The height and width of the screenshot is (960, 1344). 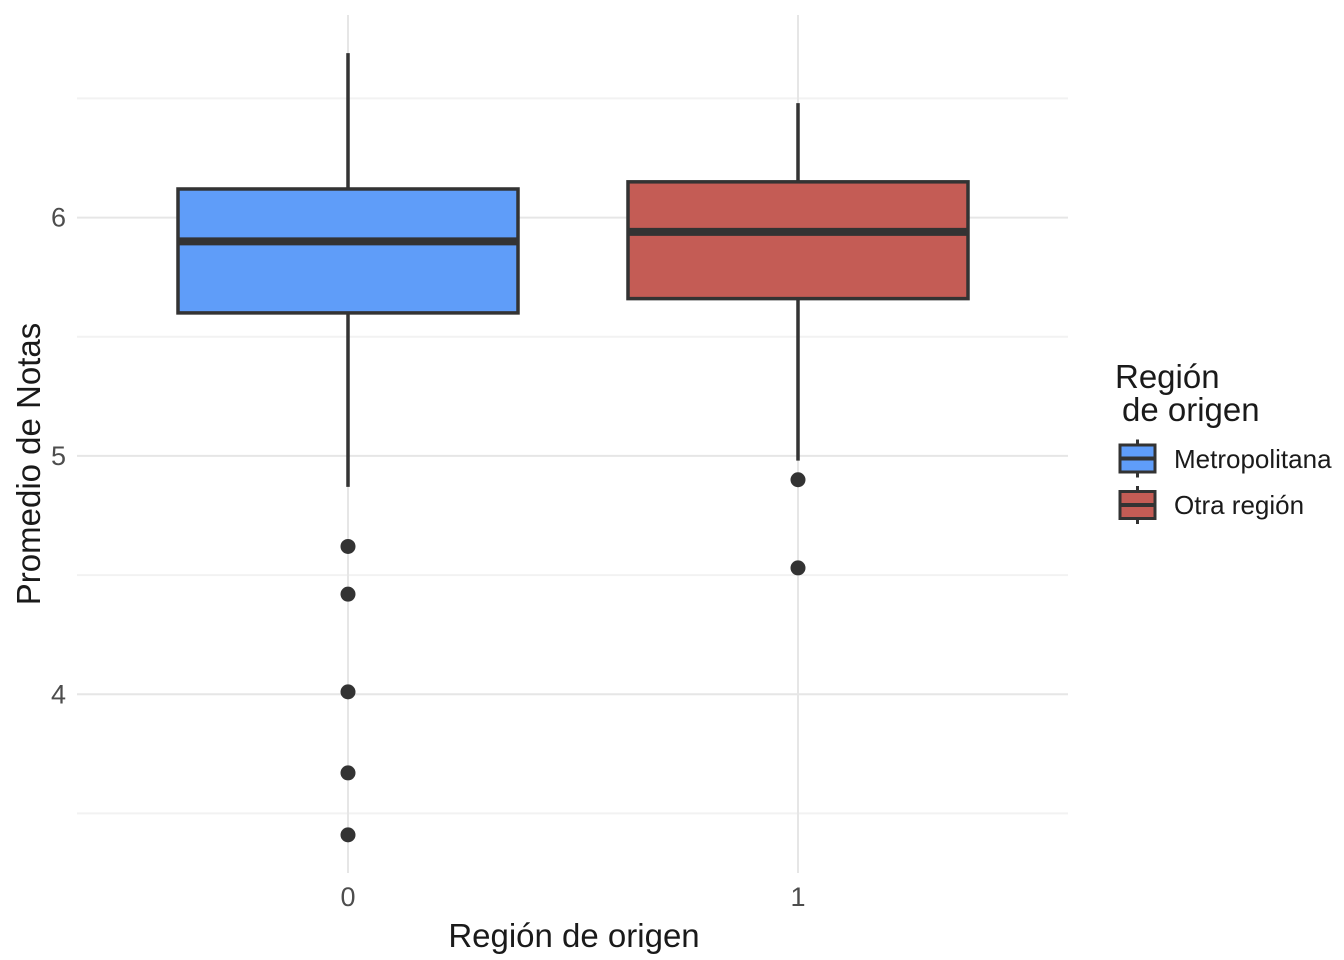 I want to click on y-axis-tick-labels: 4 5 6, so click(x=58, y=456).